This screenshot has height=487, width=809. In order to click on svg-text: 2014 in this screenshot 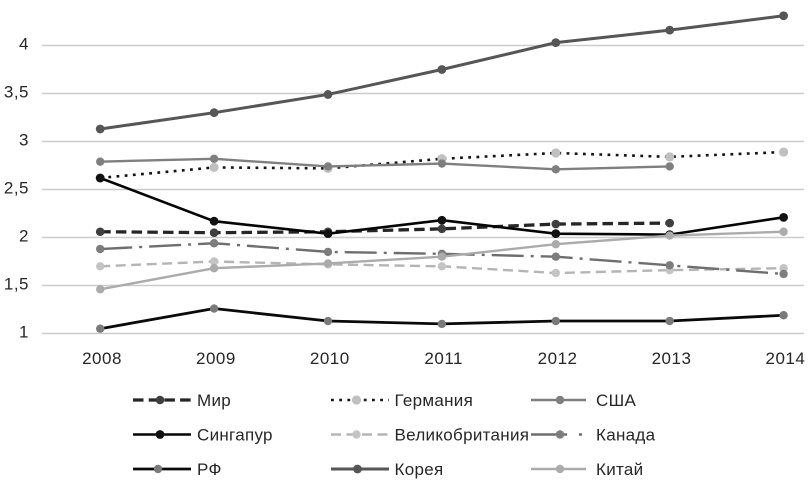, I will do `click(785, 358)`.